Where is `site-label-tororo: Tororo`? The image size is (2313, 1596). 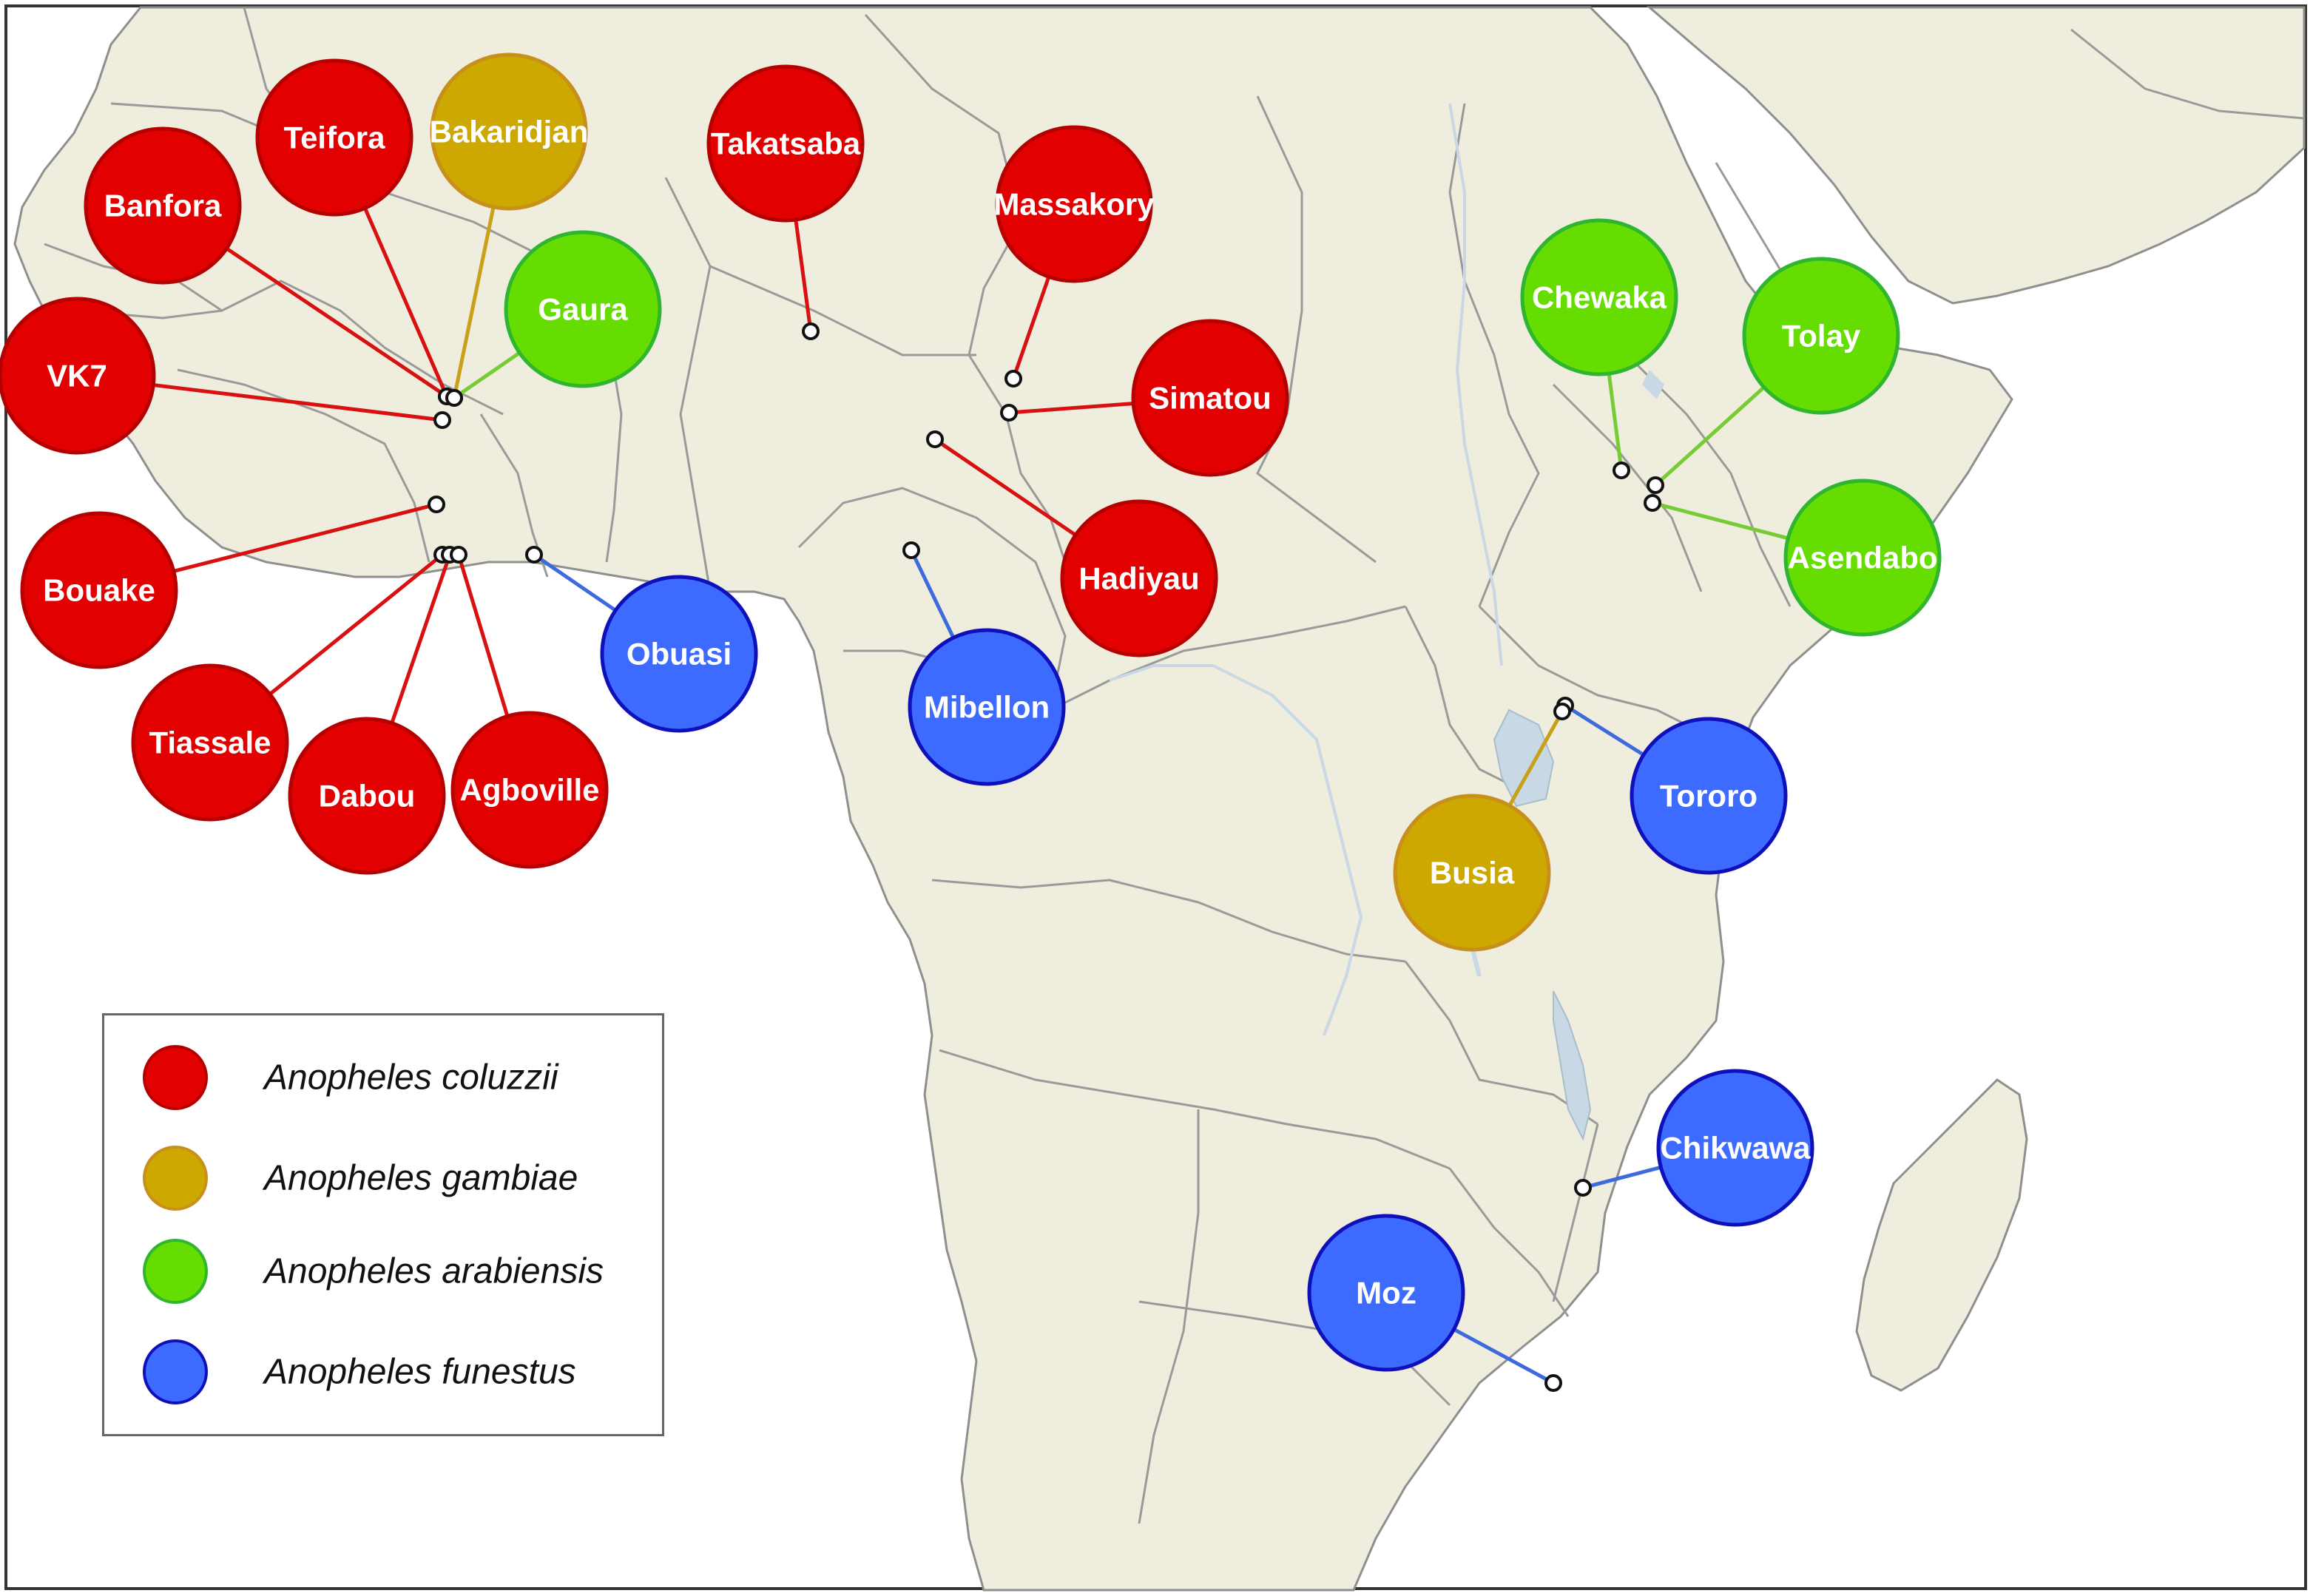 site-label-tororo: Tororo is located at coordinates (1708, 796).